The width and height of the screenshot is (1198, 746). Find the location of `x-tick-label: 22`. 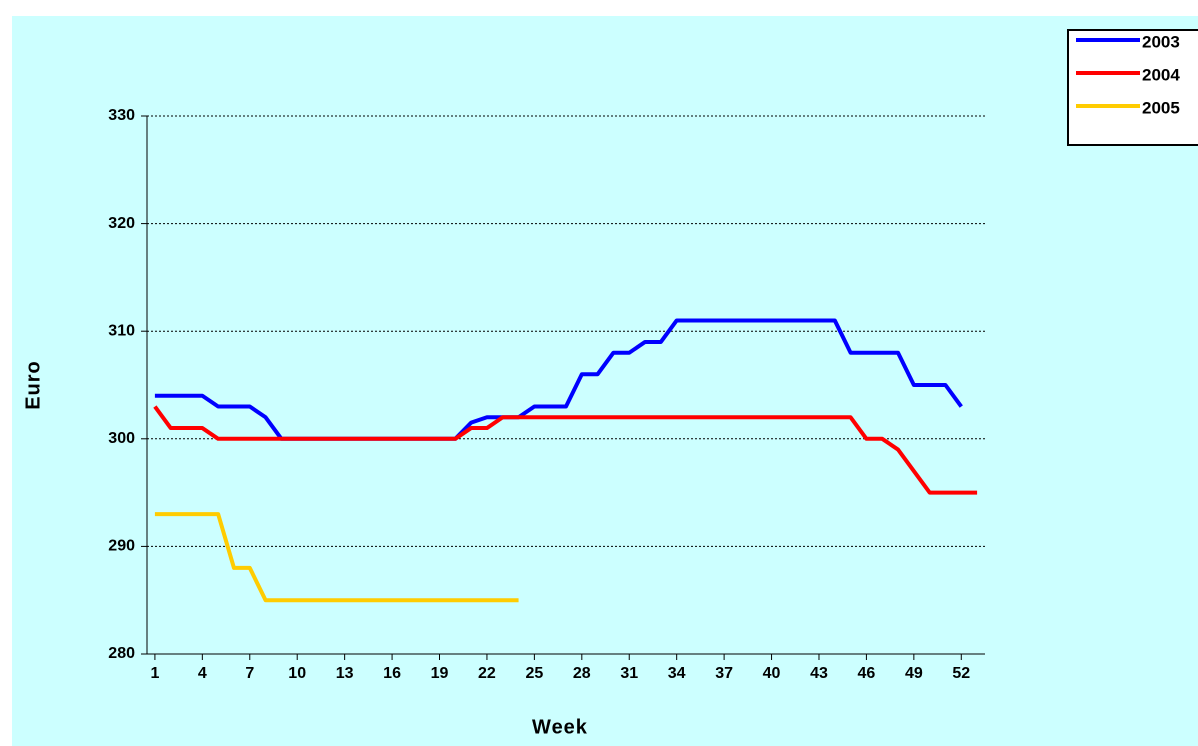

x-tick-label: 22 is located at coordinates (487, 673).